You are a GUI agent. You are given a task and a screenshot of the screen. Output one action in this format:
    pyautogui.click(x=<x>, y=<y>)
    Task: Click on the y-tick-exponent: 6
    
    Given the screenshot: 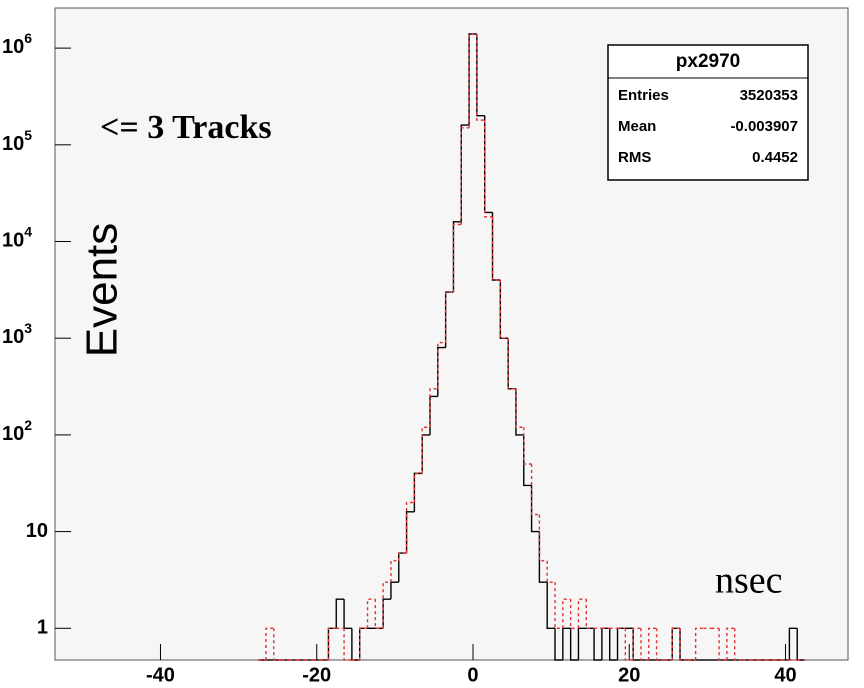 What is the action you would take?
    pyautogui.click(x=28, y=38)
    